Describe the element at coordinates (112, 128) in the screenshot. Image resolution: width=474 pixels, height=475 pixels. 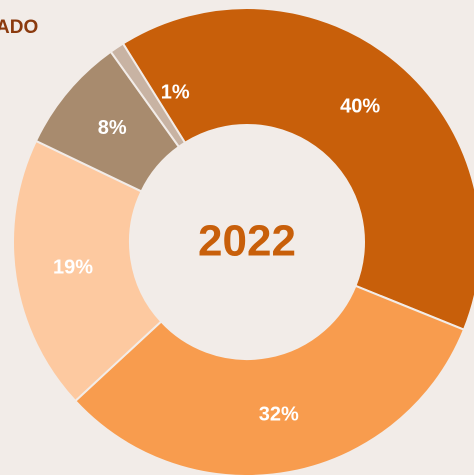
I see `value-label: 8%` at that location.